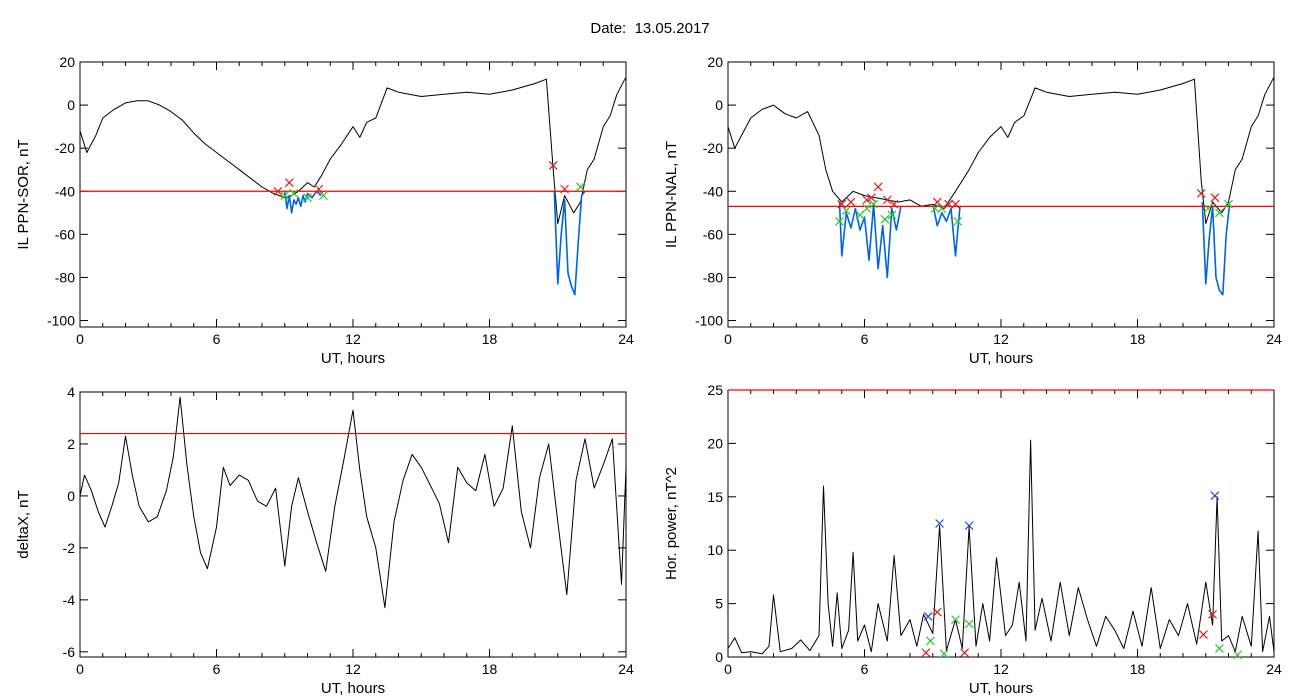  I want to click on y-axis-label: deltaX, nT, so click(23, 524).